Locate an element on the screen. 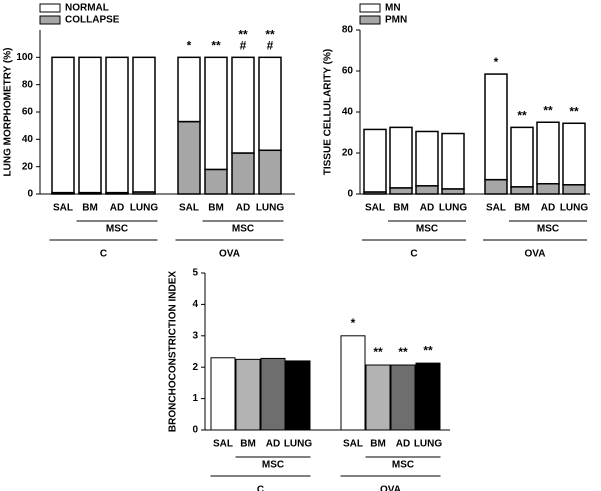 The height and width of the screenshot is (491, 601). legend-label: MN is located at coordinates (393, 8).